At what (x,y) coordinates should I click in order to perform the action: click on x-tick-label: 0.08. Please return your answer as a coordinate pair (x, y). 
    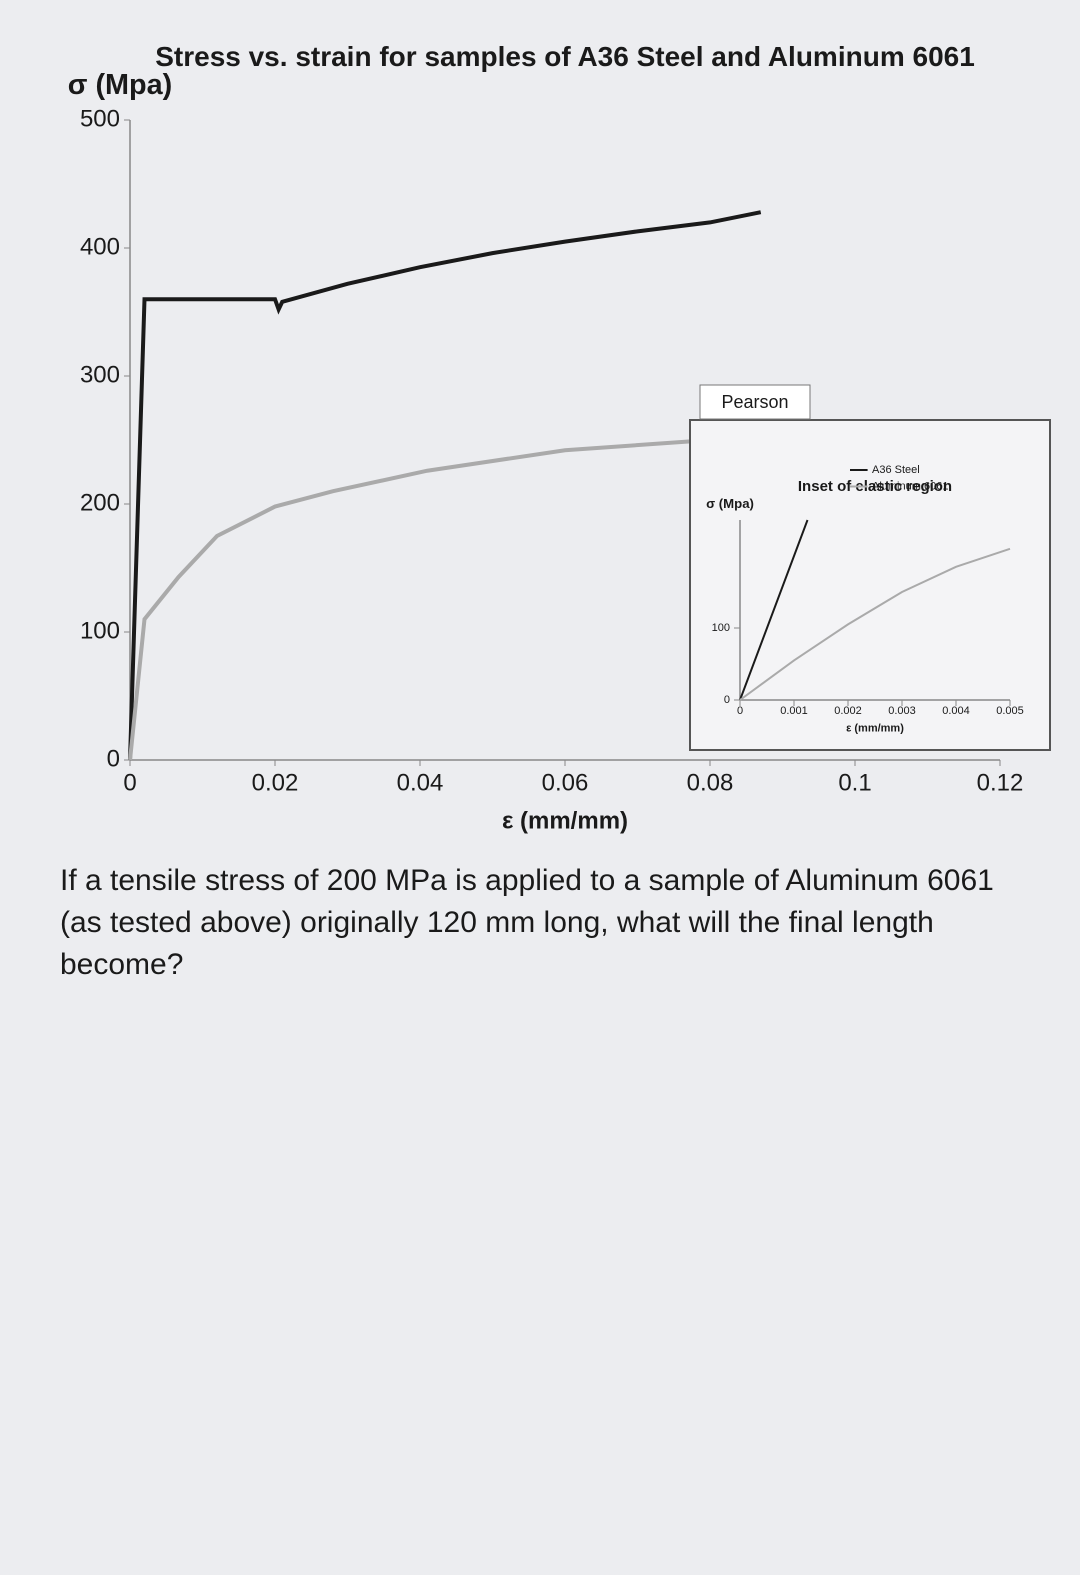
    Looking at the image, I should click on (710, 782).